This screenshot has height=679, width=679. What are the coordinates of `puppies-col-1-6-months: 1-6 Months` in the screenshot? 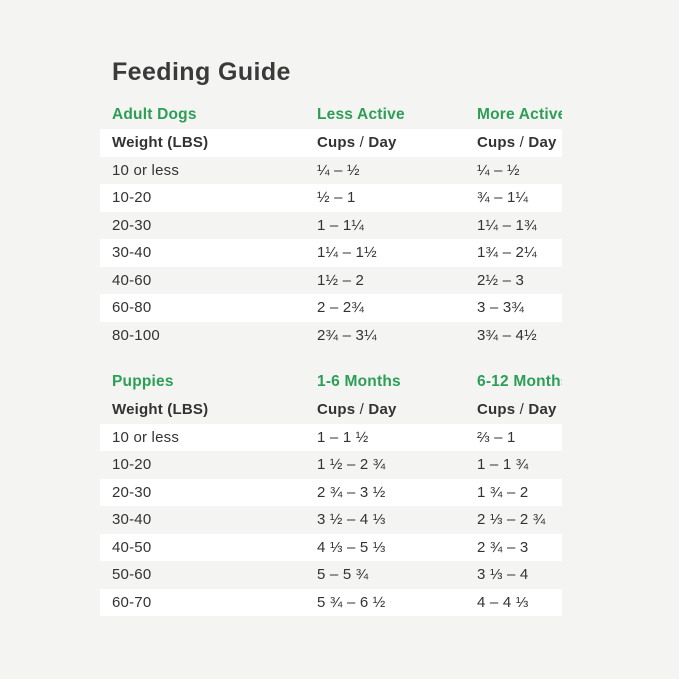 It's located at (359, 381).